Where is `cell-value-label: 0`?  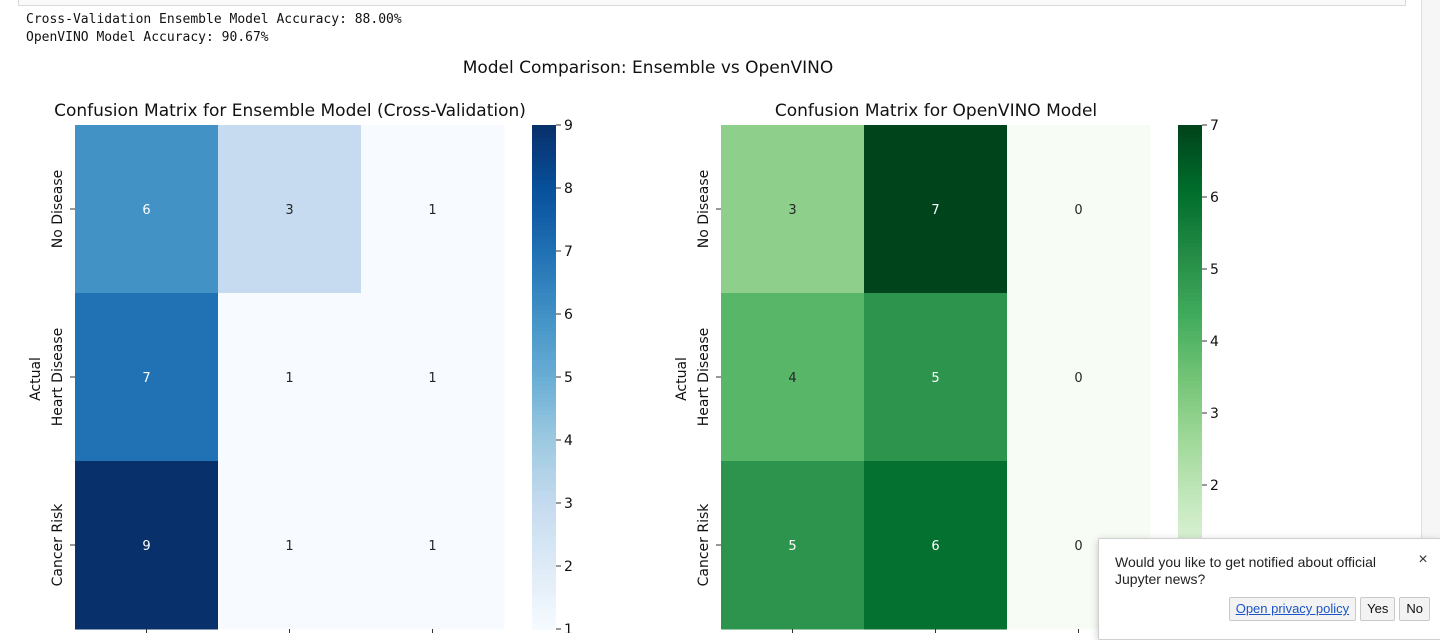
cell-value-label: 0 is located at coordinates (1078, 378).